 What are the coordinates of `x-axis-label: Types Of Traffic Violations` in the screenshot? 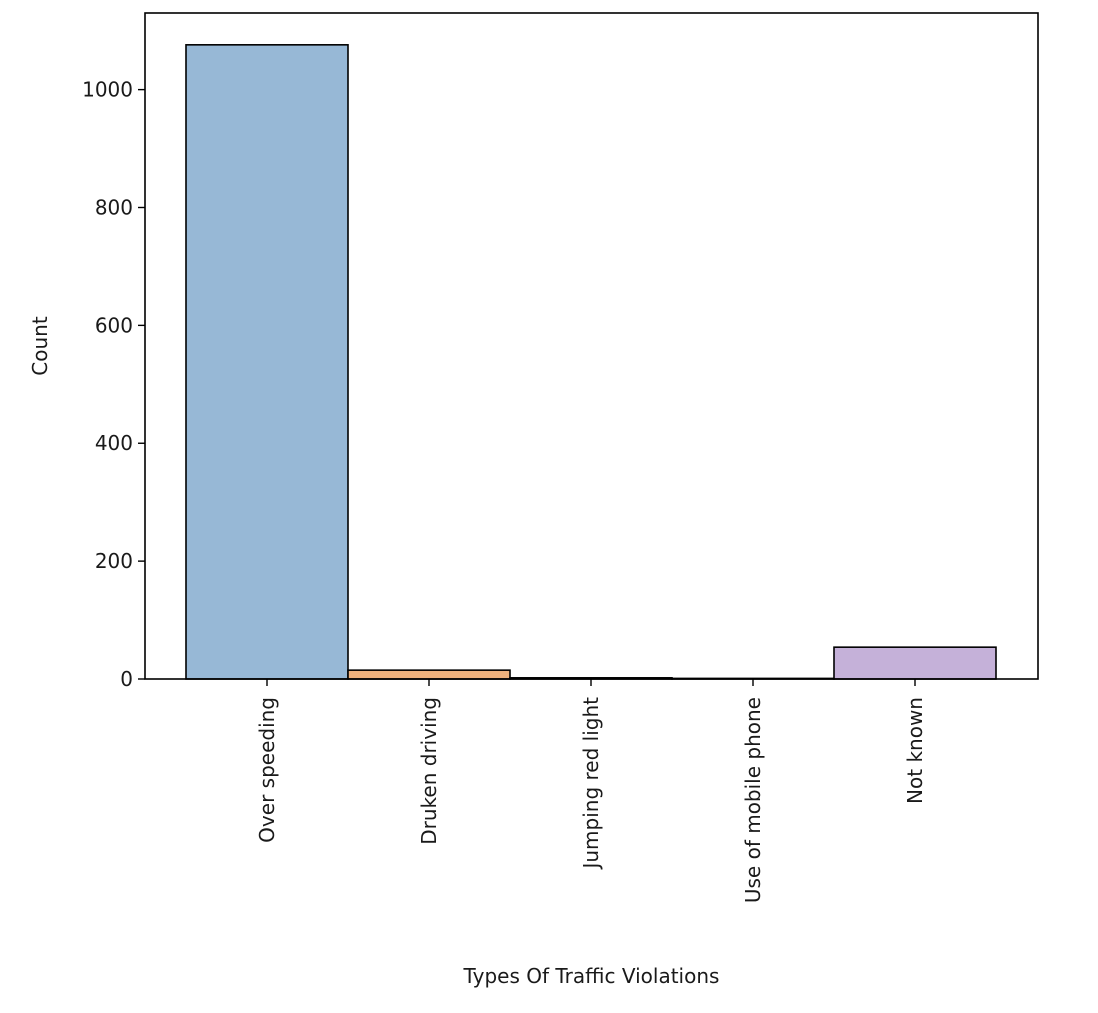 It's located at (591, 976).